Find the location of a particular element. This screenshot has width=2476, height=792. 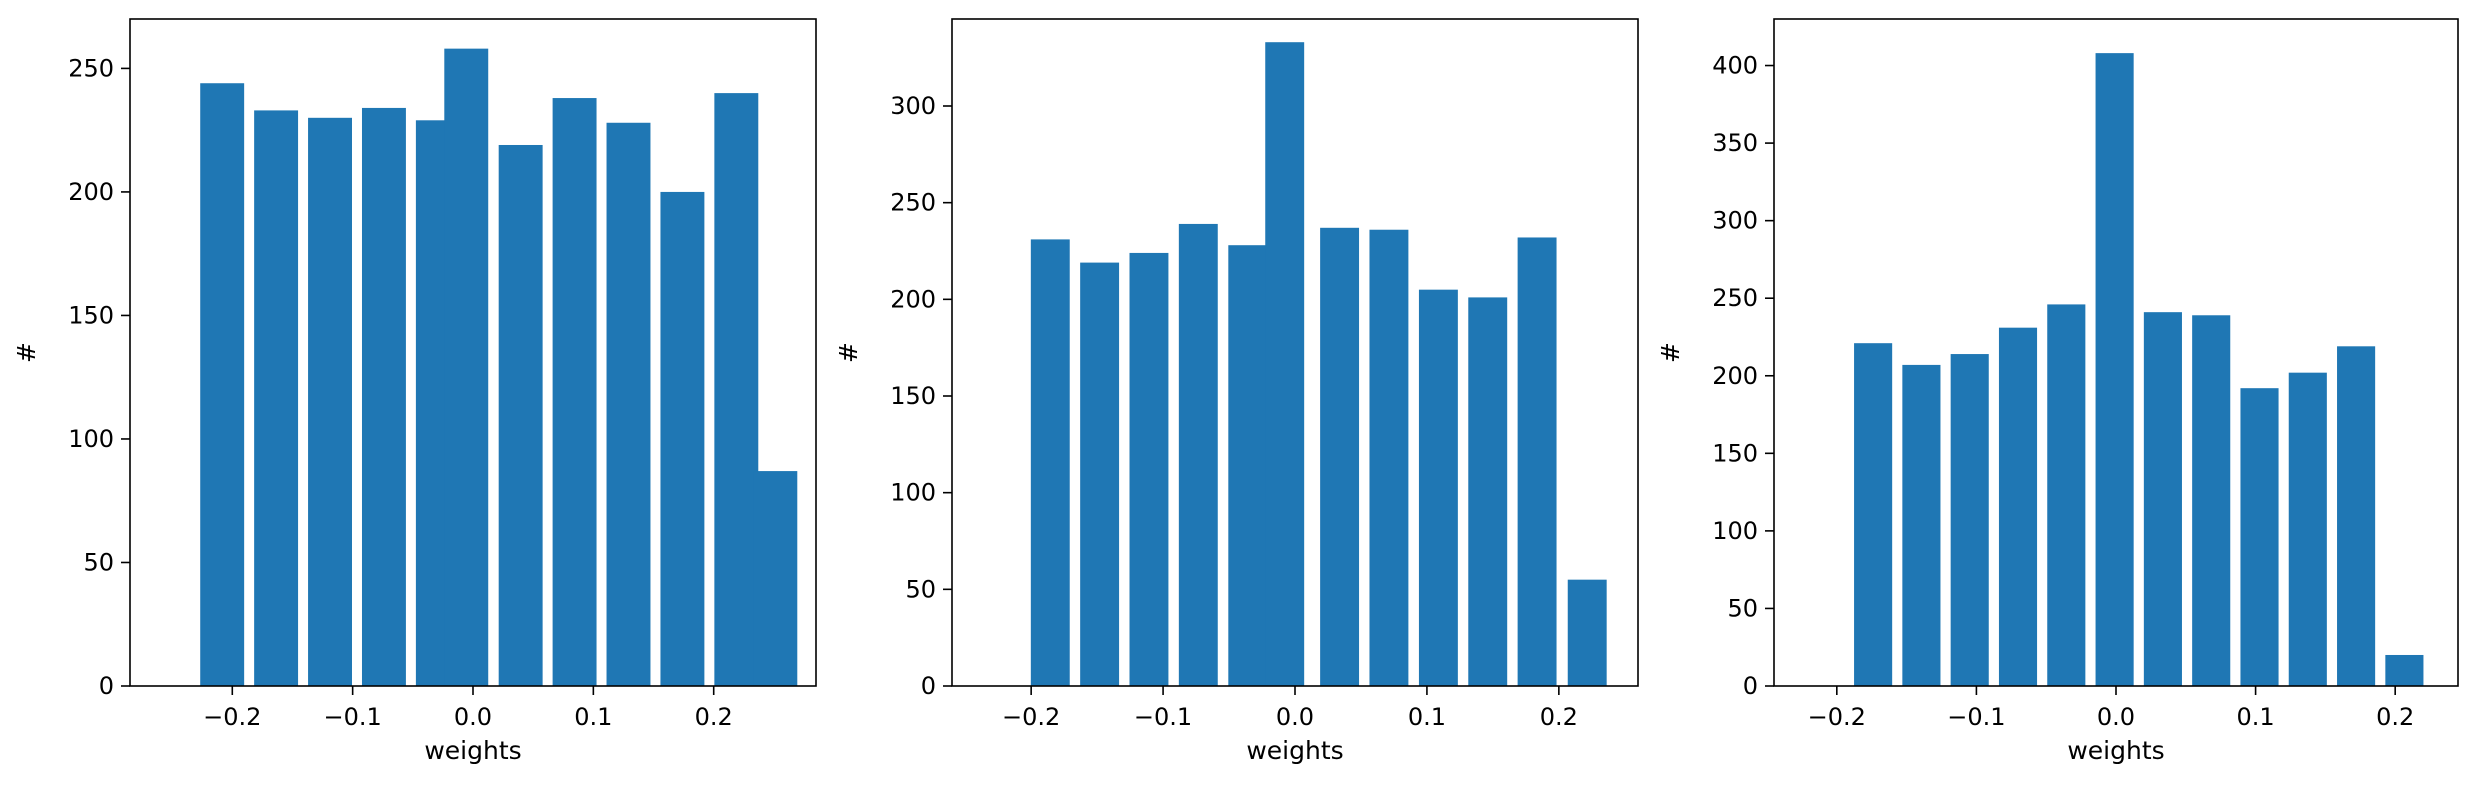

y-tick-label: 350 is located at coordinates (1735, 143).